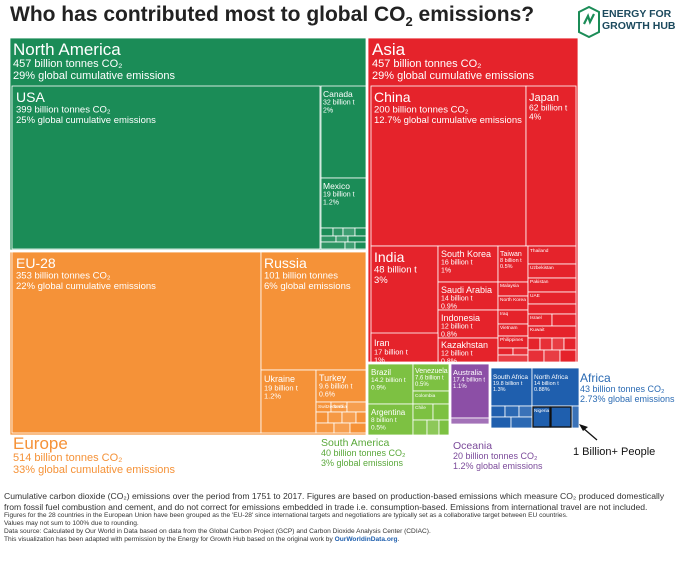  I want to click on owid-link: OurWorldinData.org, so click(366, 540).